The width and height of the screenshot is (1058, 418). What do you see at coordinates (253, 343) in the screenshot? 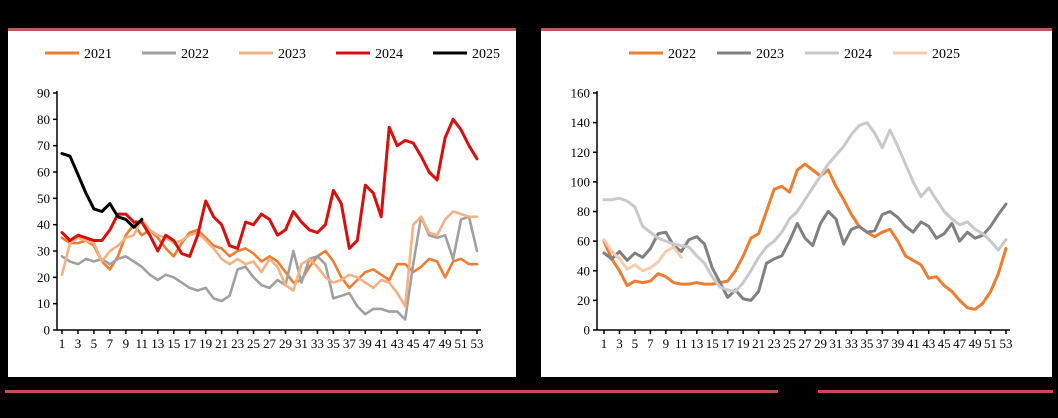
I see `x-tick-label: 25` at bounding box center [253, 343].